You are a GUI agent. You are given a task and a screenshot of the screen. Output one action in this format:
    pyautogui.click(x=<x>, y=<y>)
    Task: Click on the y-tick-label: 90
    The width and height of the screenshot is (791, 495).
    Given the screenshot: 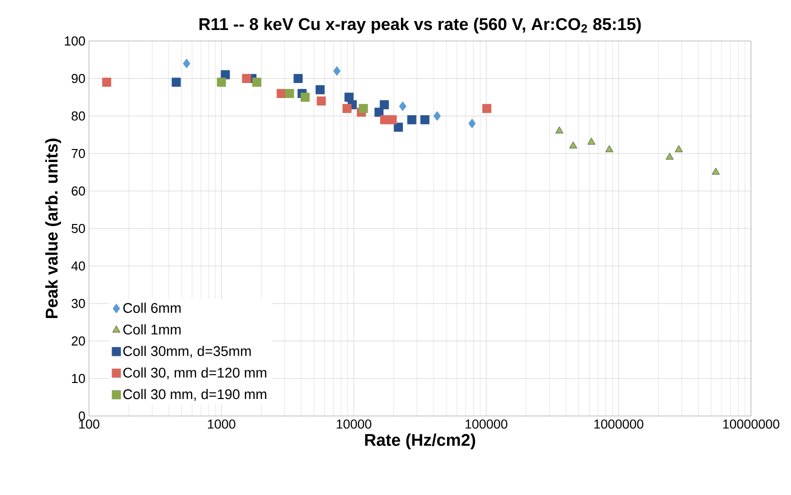 What is the action you would take?
    pyautogui.click(x=78, y=79)
    